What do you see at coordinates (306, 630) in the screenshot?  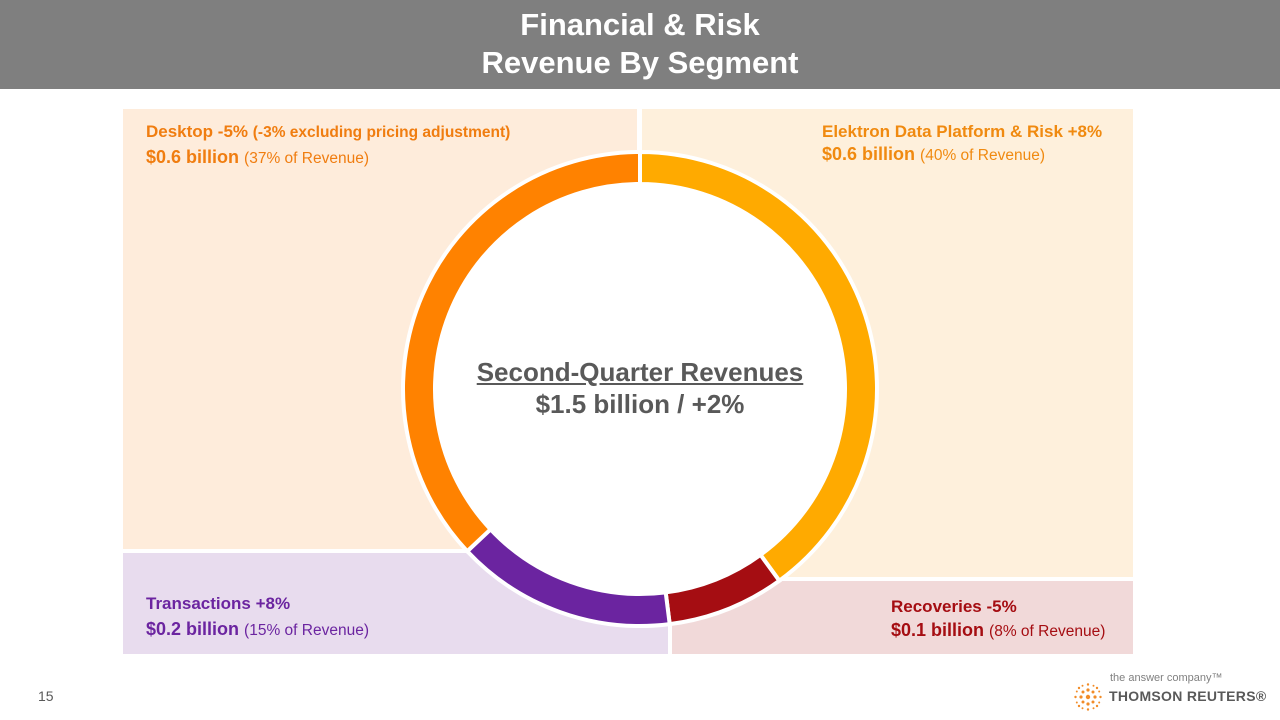 I see `transactions-share: (15% of Revenue)` at bounding box center [306, 630].